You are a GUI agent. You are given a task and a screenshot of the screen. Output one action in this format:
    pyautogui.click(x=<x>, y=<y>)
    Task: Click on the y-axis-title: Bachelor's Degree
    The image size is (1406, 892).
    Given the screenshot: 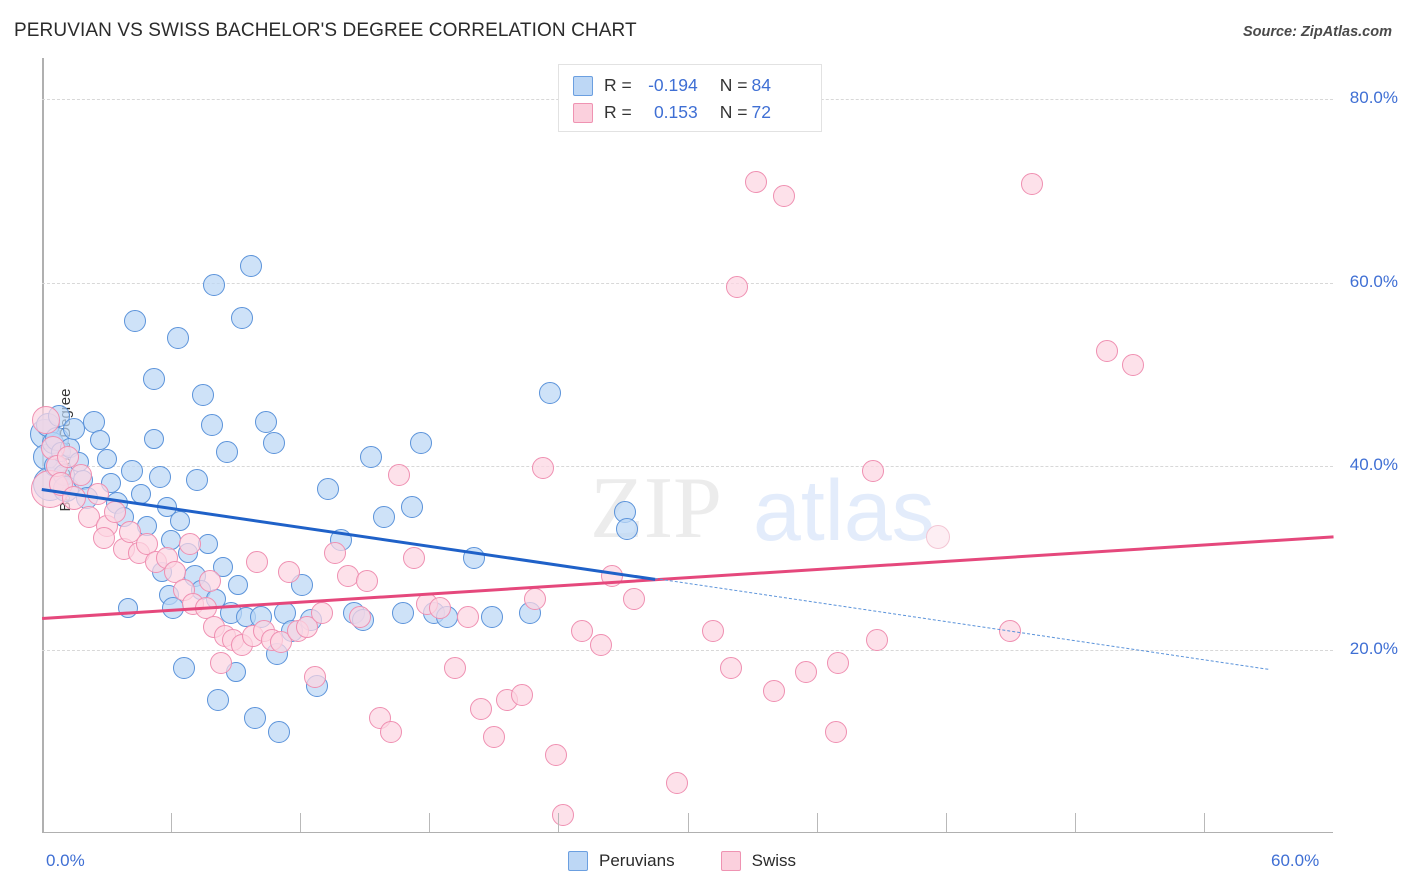 What is the action you would take?
    pyautogui.click(x=37, y=450)
    